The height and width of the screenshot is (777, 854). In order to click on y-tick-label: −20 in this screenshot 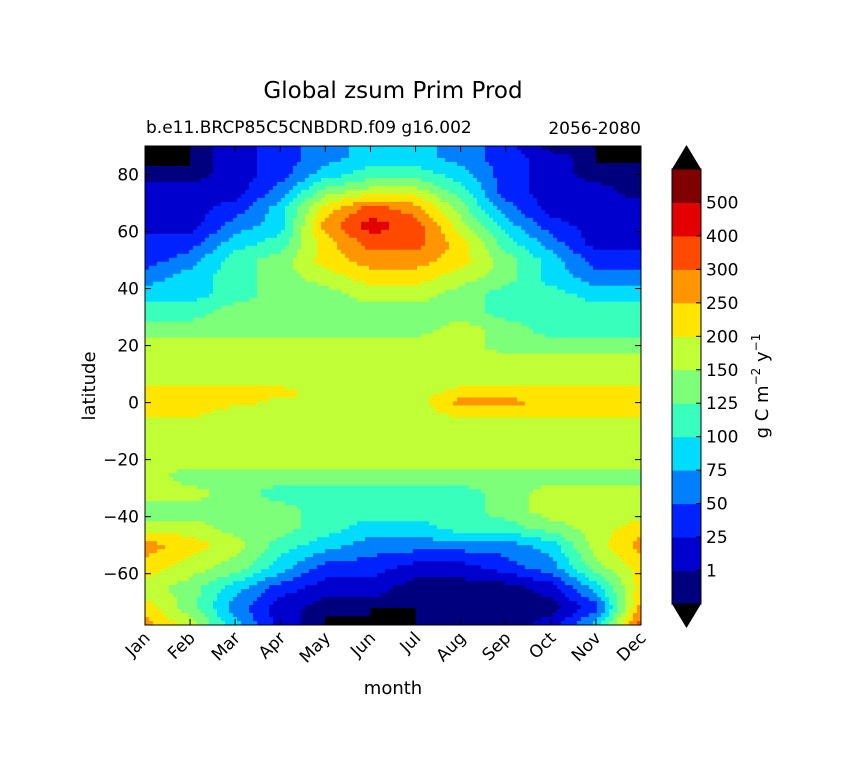, I will do `click(121, 461)`.